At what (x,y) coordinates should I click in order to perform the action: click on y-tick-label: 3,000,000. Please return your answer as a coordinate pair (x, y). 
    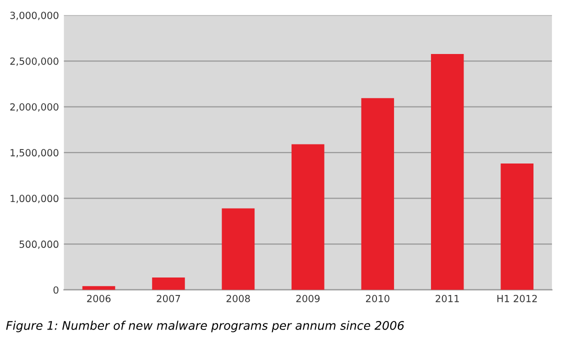
    Looking at the image, I should click on (34, 16).